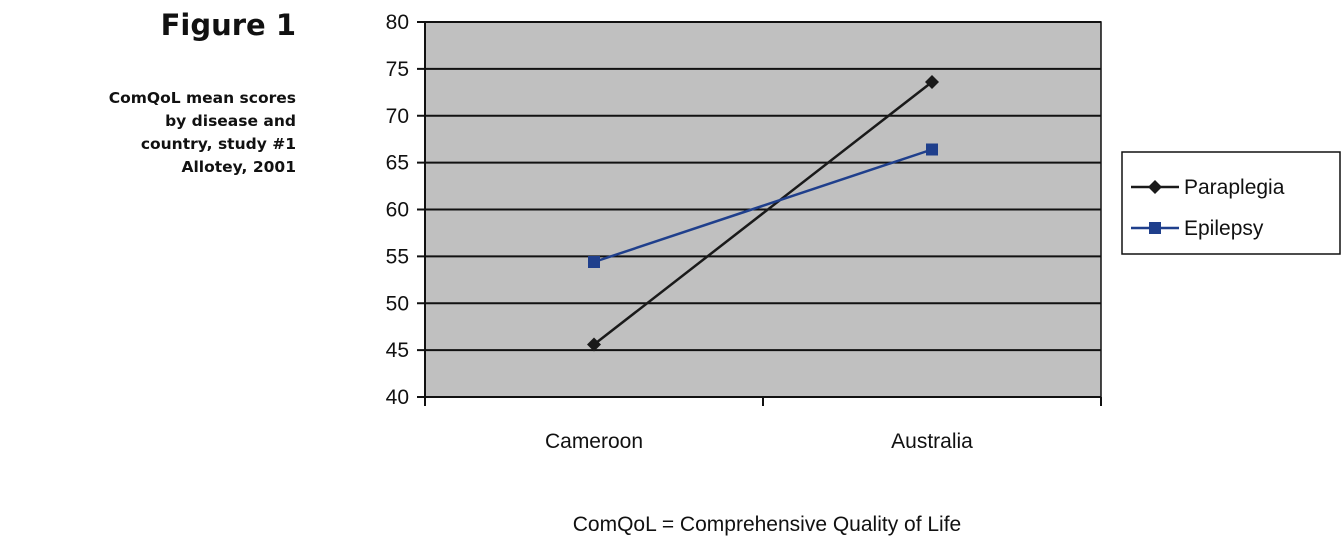 This screenshot has height=542, width=1342. What do you see at coordinates (1224, 228) in the screenshot?
I see `legend-label-epilepsy: Epilepsy` at bounding box center [1224, 228].